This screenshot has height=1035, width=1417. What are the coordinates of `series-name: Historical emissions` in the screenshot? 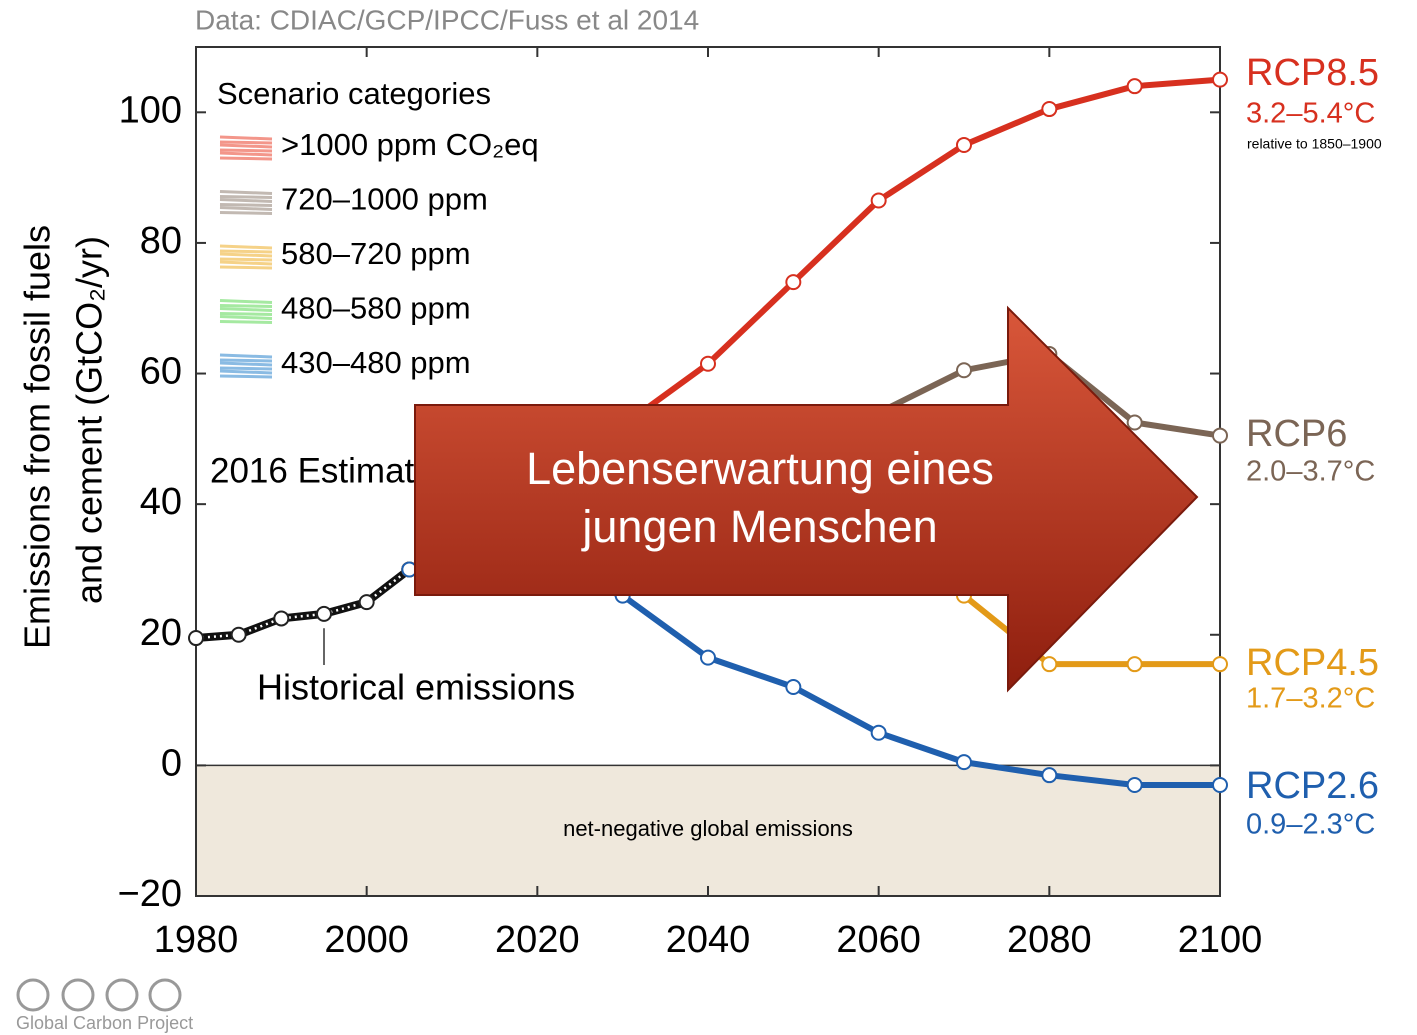 It's located at (416, 687).